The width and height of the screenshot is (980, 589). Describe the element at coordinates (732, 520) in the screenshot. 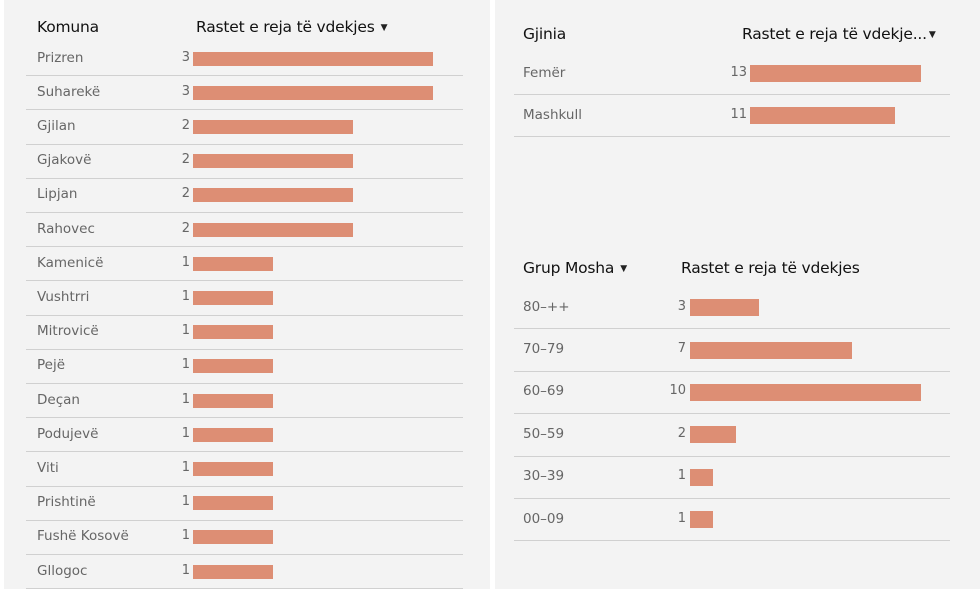

I see `table-row: 00–09 1` at that location.